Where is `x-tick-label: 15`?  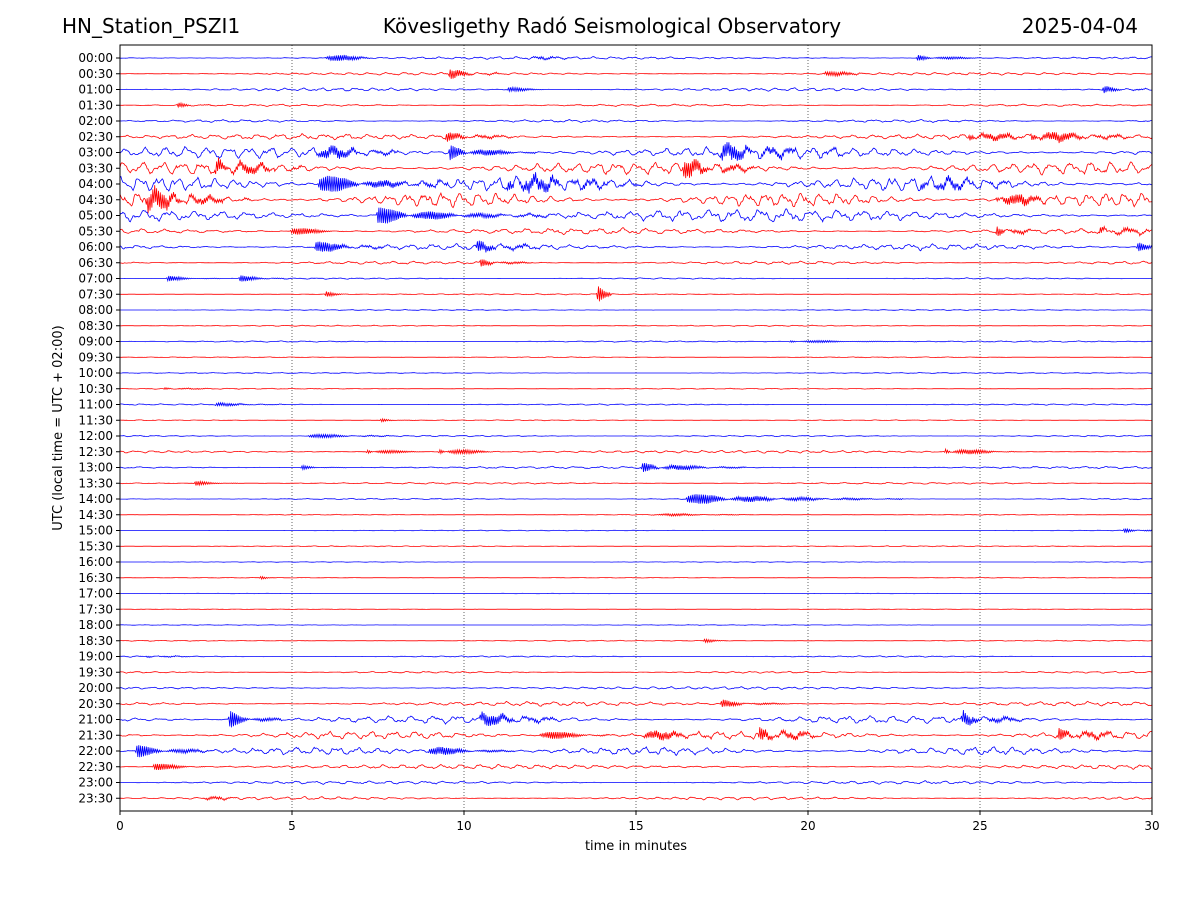 x-tick-label: 15 is located at coordinates (635, 826).